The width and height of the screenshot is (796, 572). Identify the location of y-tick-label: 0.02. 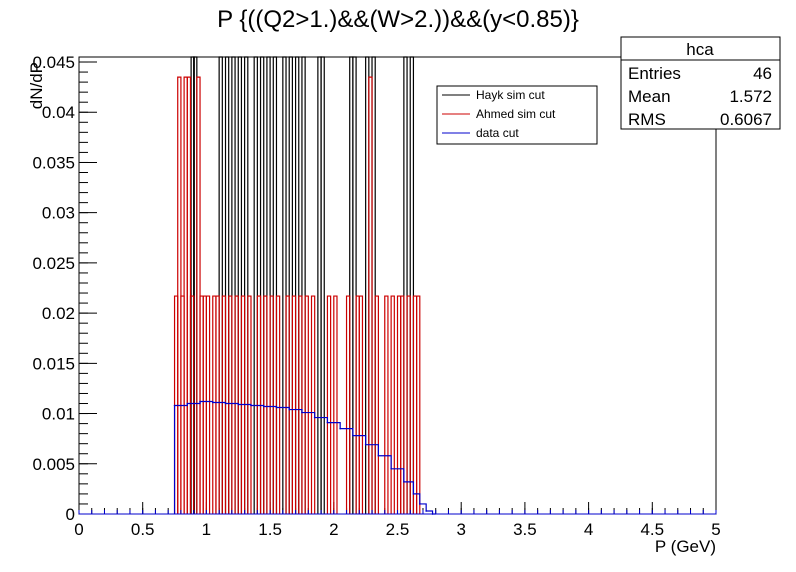
(58, 313).